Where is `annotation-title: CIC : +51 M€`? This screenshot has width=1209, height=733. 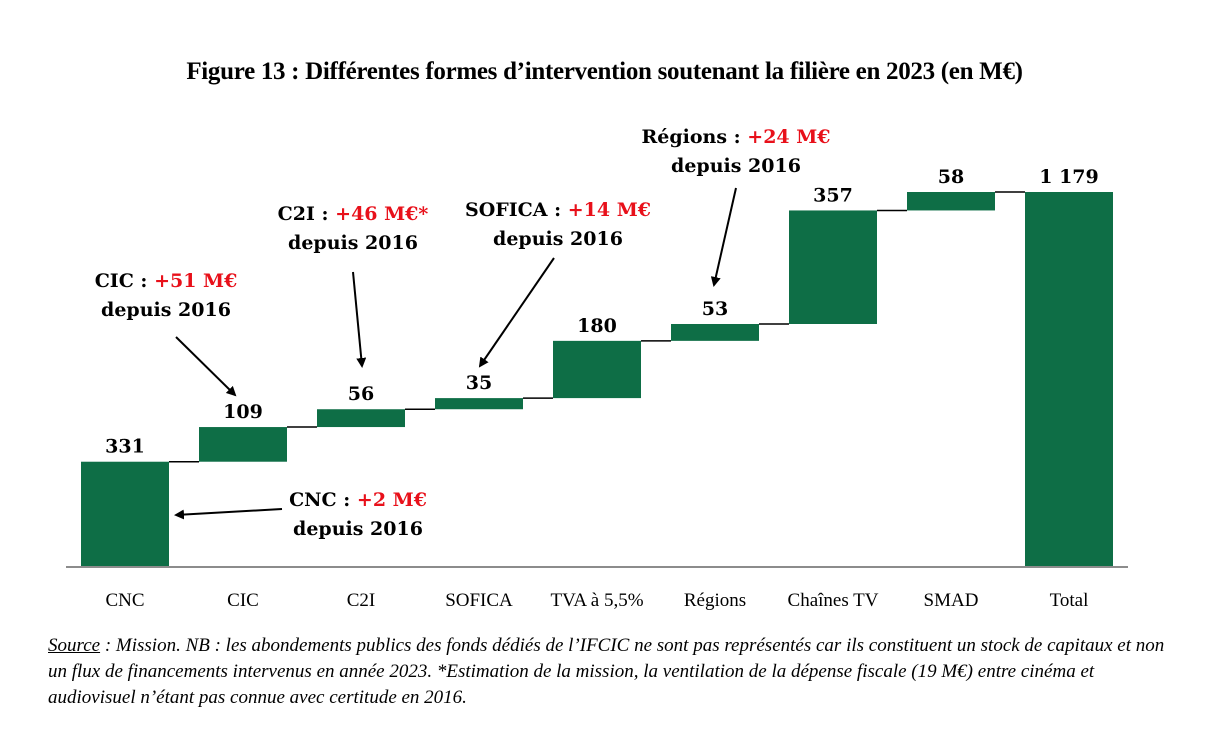
annotation-title: CIC : +51 M€ is located at coordinates (166, 281).